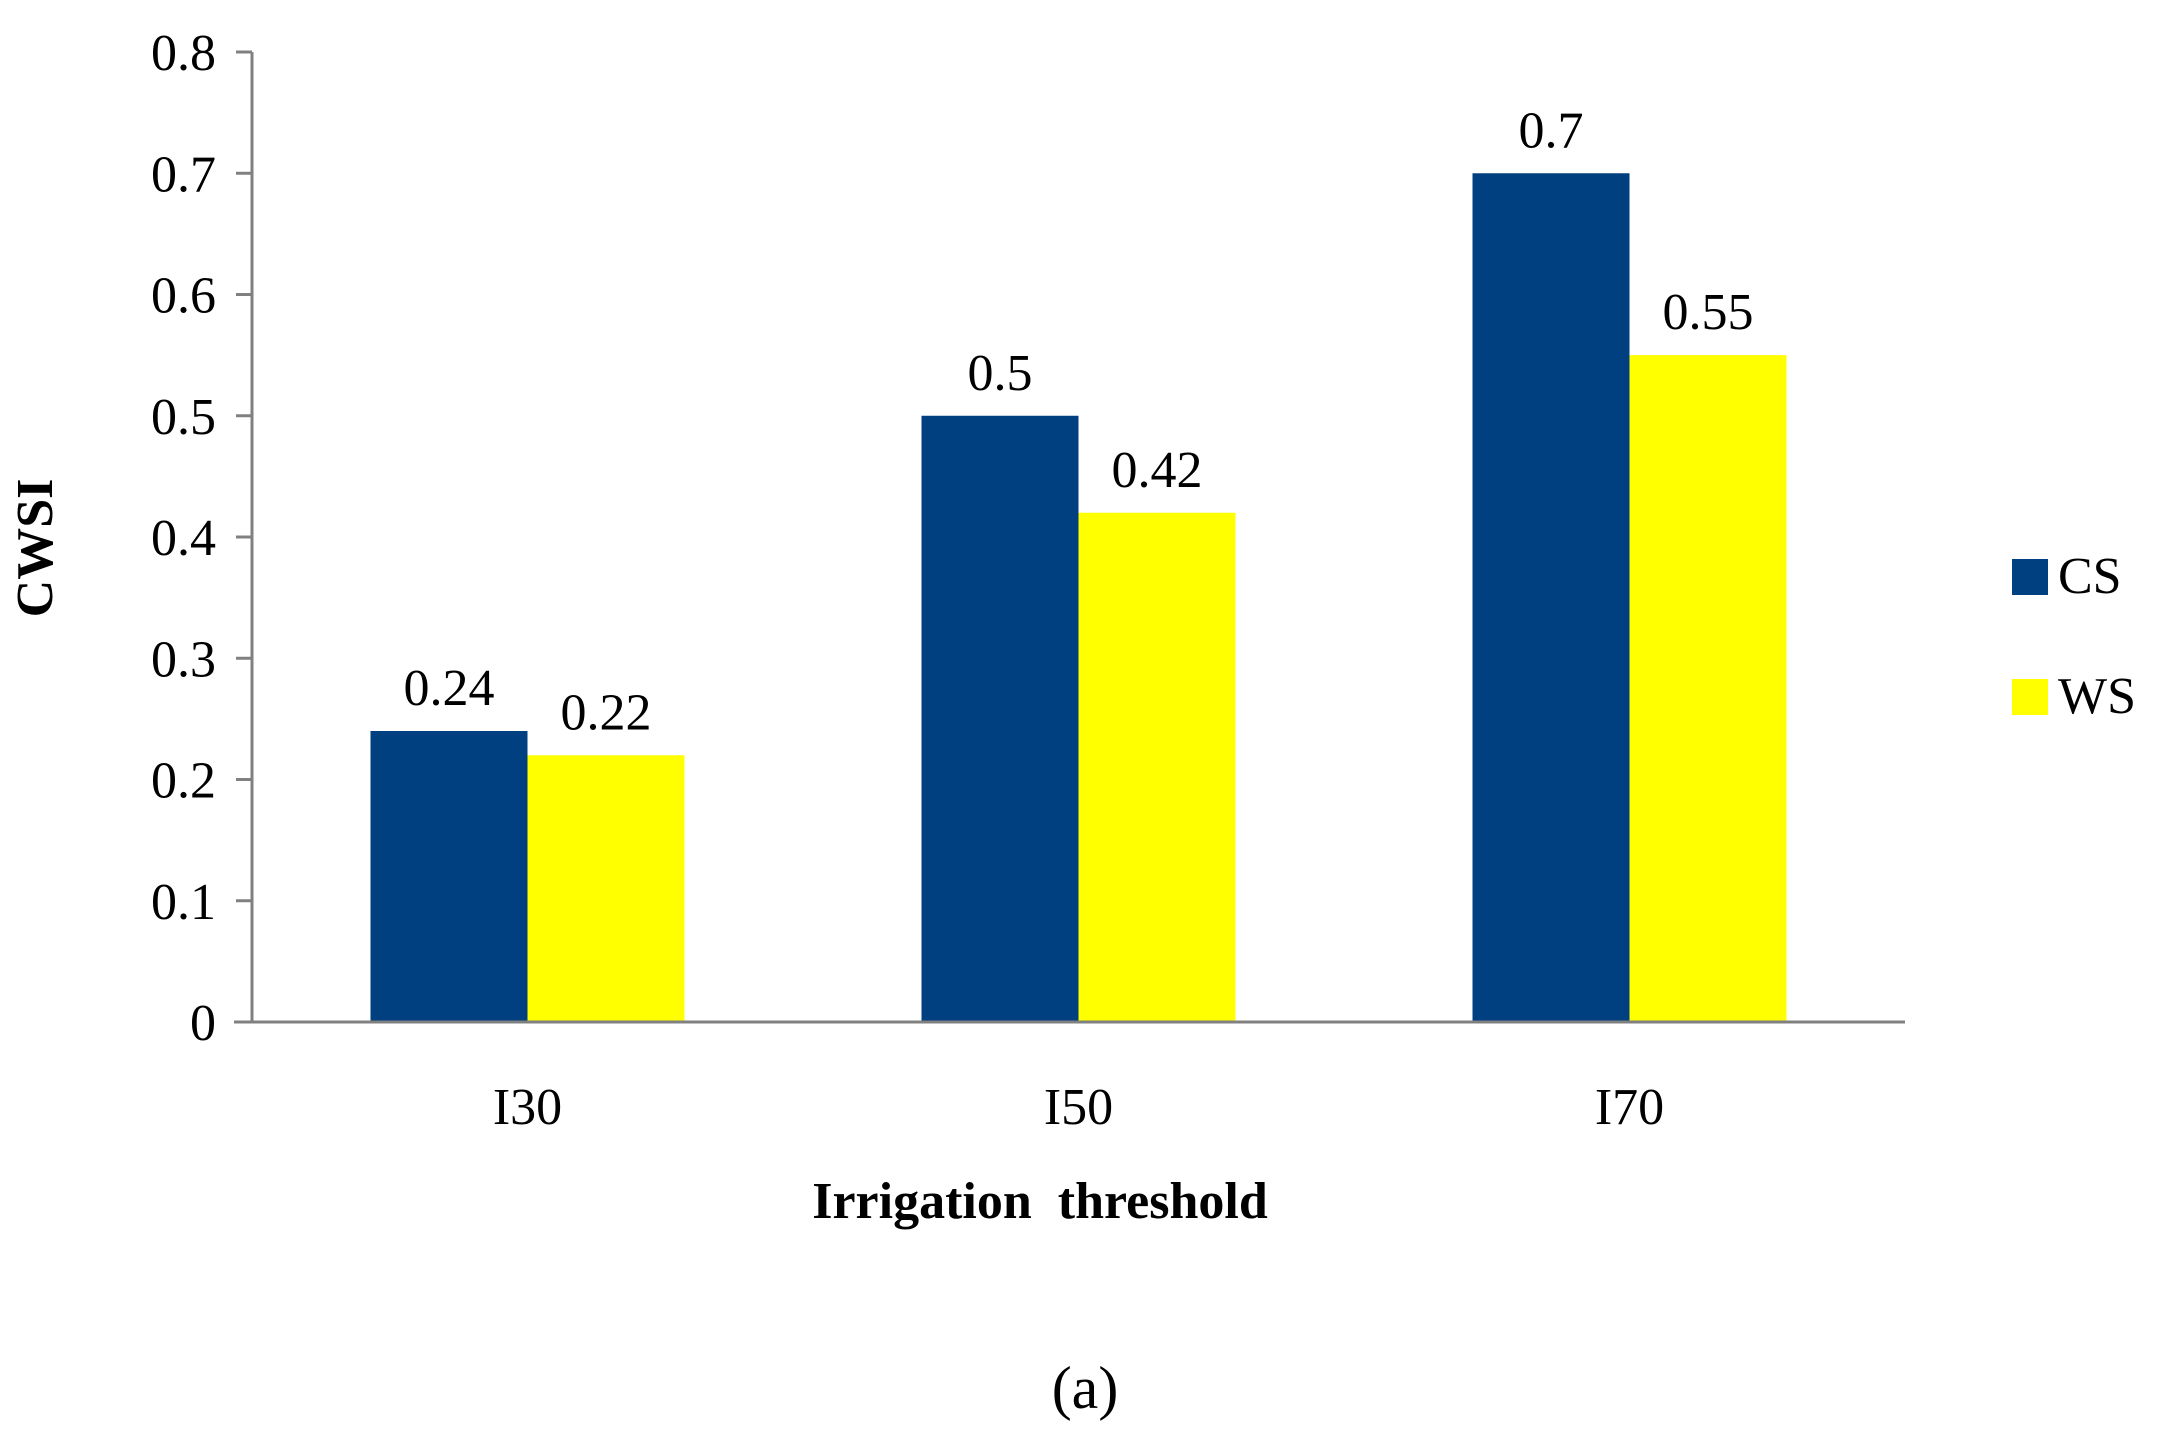 The image size is (2171, 1433). What do you see at coordinates (1551, 130) in the screenshot?
I see `data-label: 0.7` at bounding box center [1551, 130].